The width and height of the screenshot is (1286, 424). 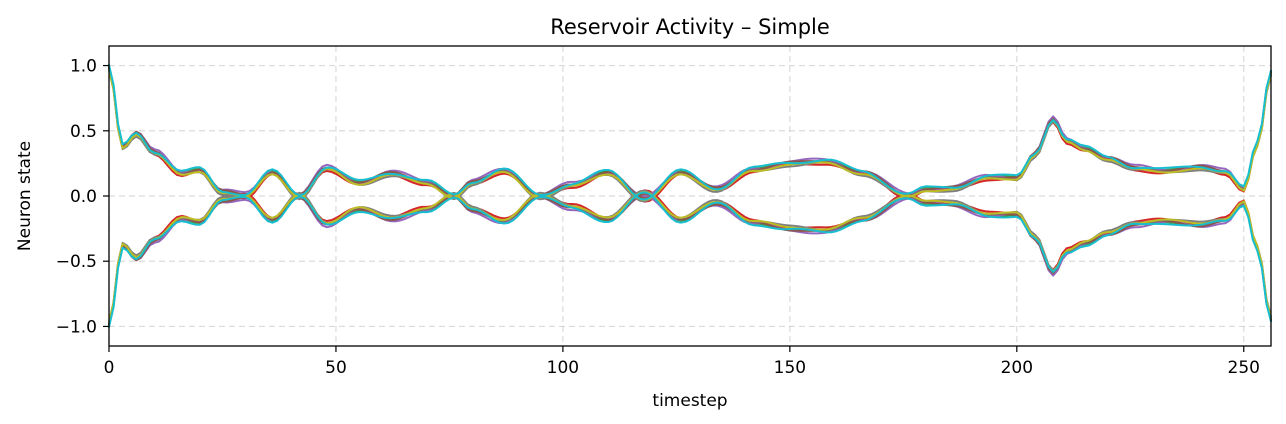 What do you see at coordinates (83, 67) in the screenshot?
I see `y-tick-label: 1.0` at bounding box center [83, 67].